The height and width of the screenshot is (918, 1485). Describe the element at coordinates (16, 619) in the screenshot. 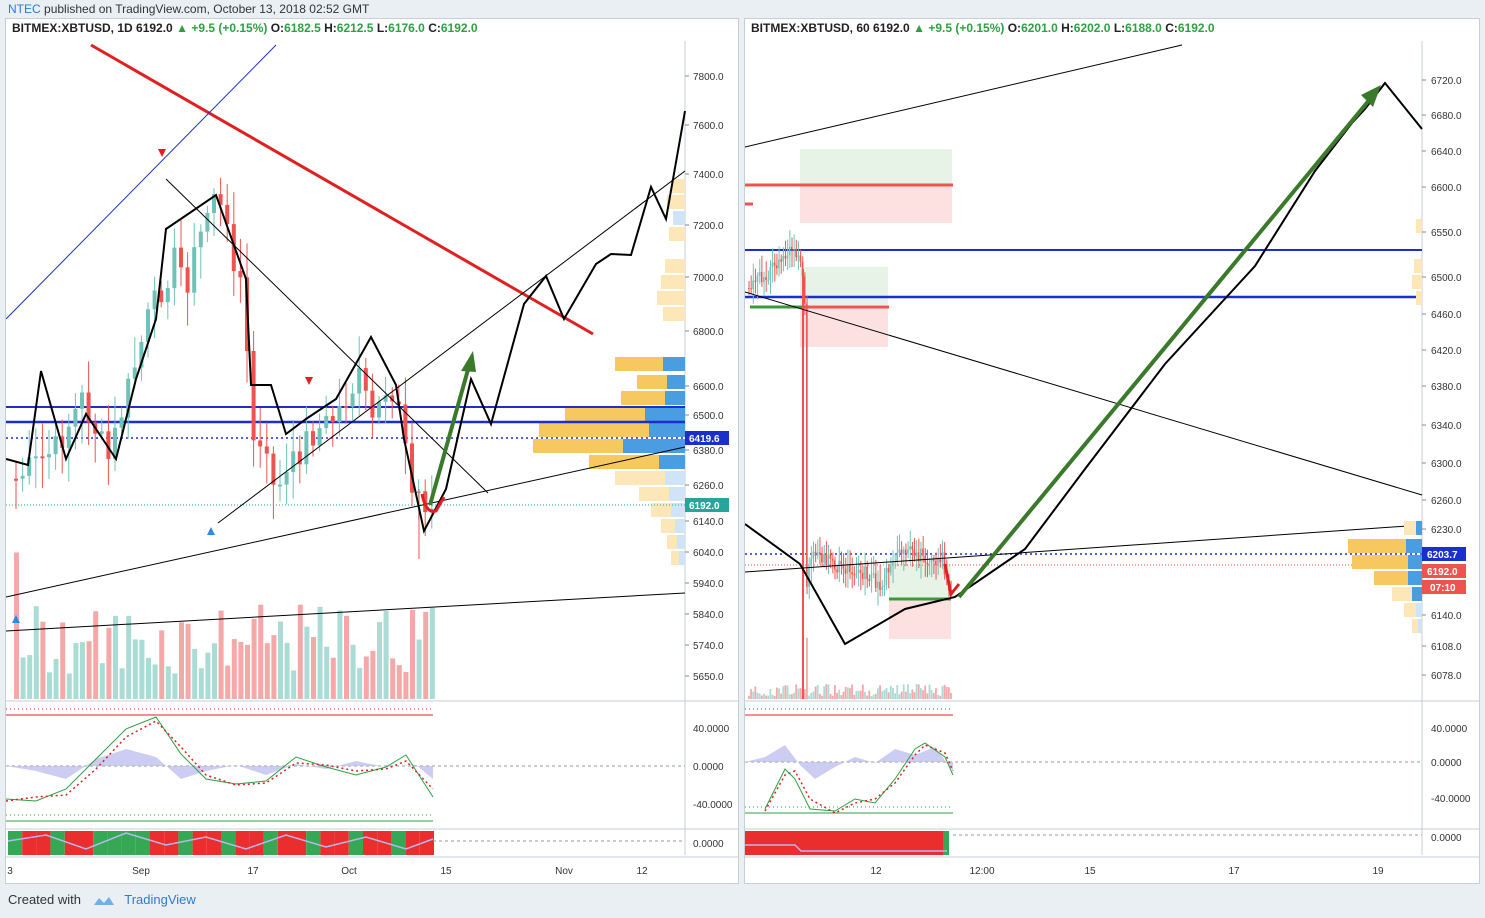

I see `left-buy-marker` at that location.